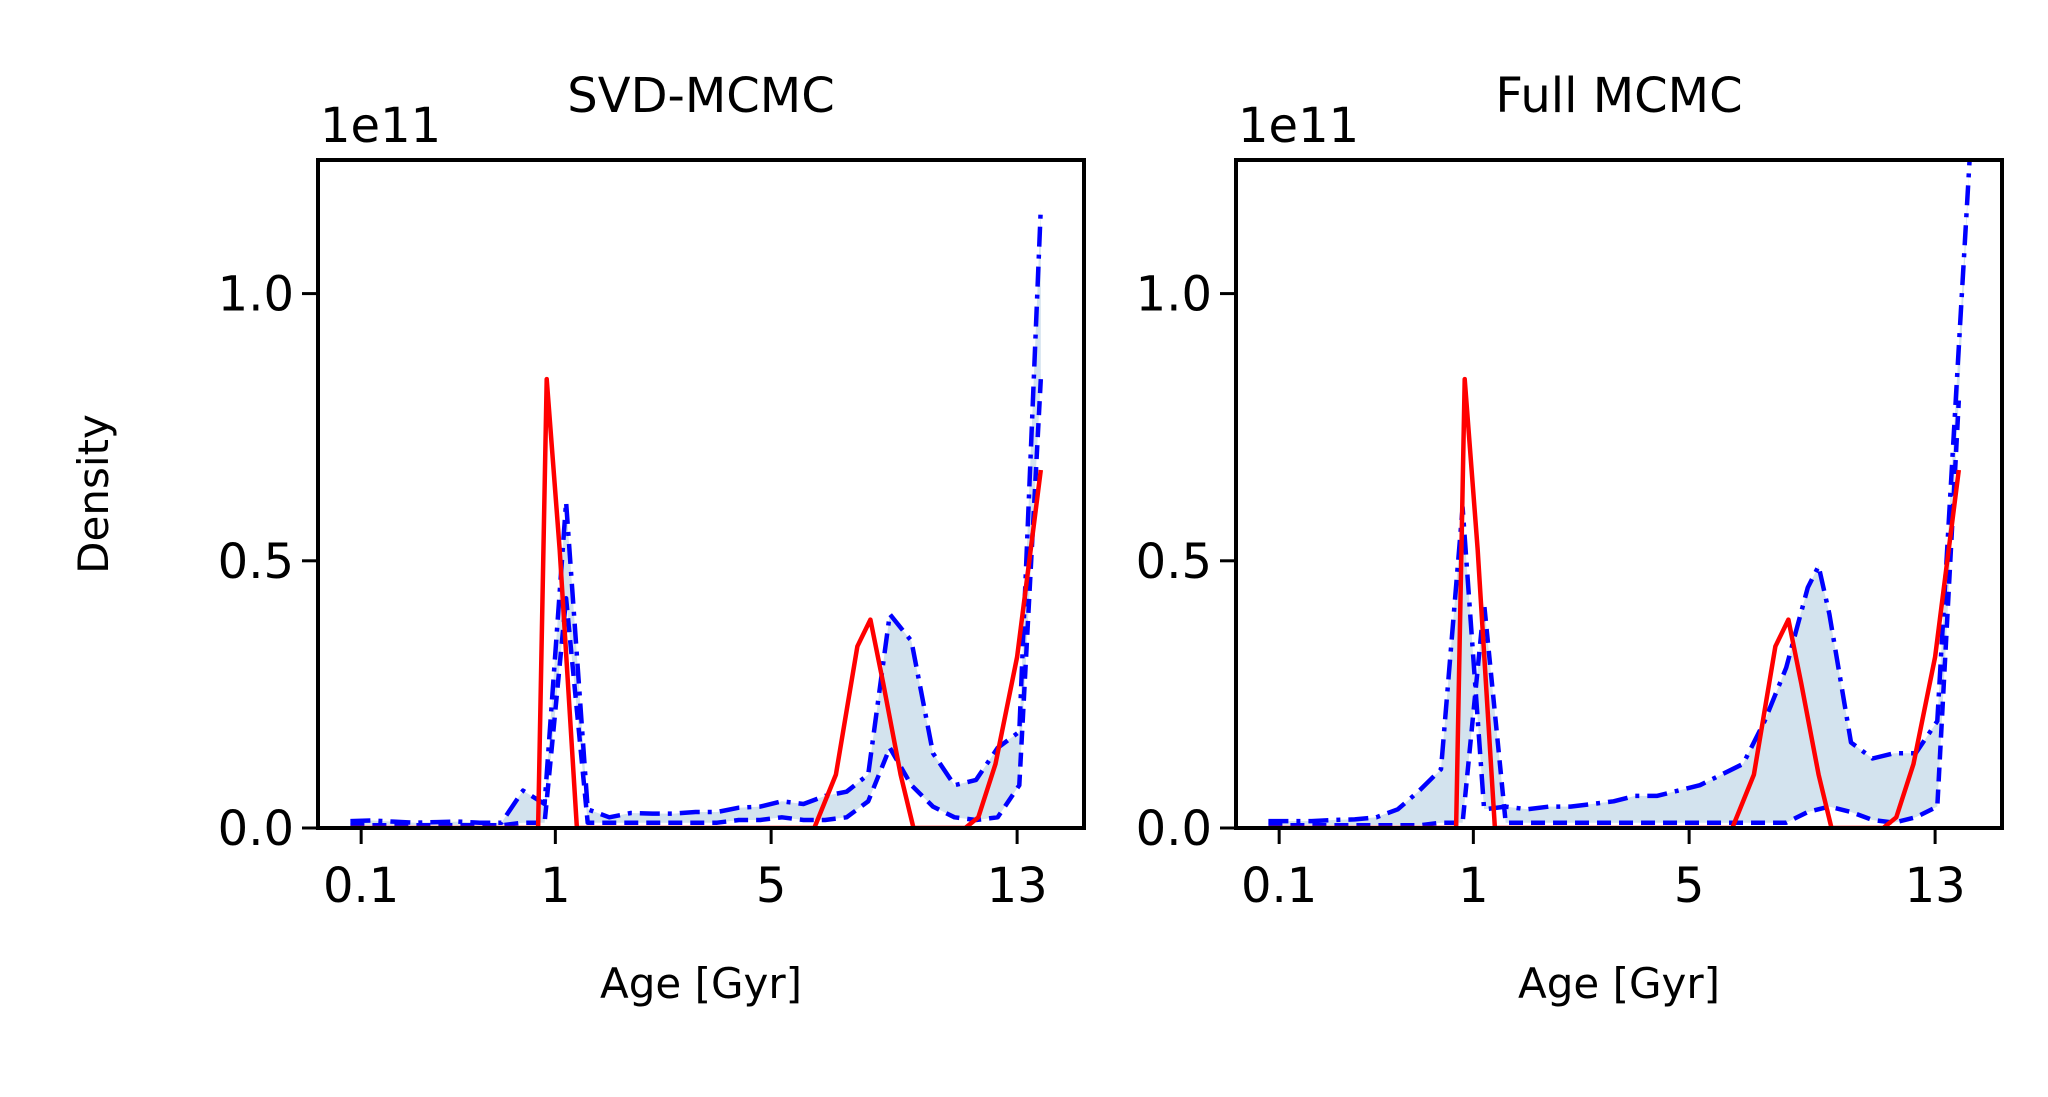 The image size is (2048, 1097). What do you see at coordinates (700, 96) in the screenshot?
I see `chart-title: SVD-MCMC` at bounding box center [700, 96].